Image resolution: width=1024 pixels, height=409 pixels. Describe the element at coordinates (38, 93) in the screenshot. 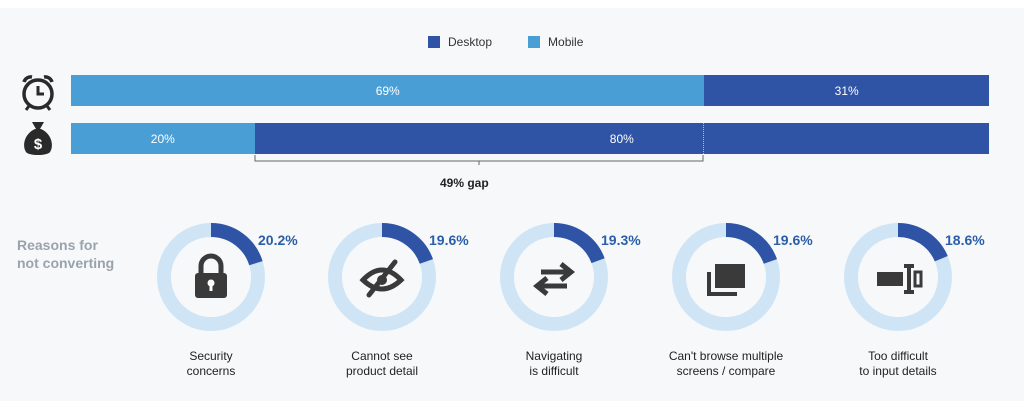

I see `alarm-clock-icon` at that location.